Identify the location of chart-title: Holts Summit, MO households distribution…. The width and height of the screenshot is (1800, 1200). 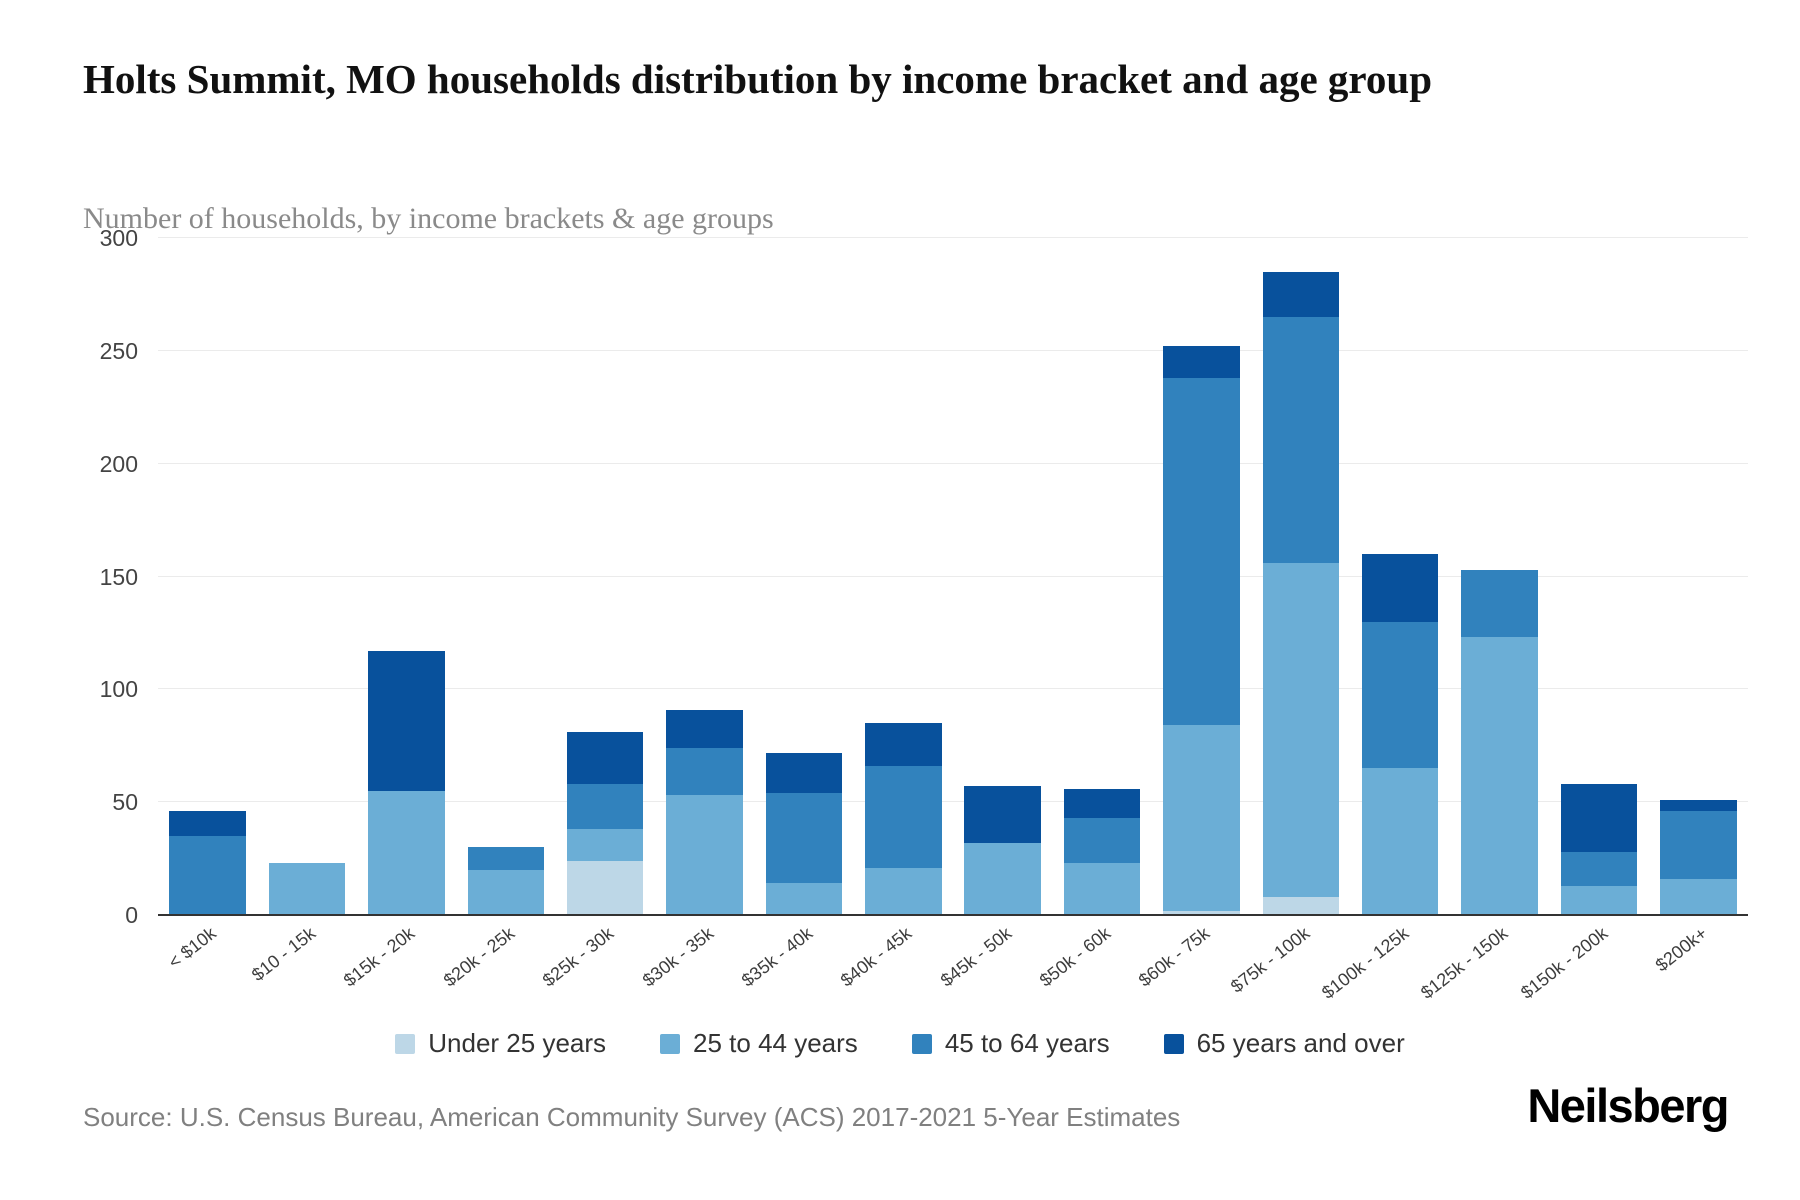
(757, 79).